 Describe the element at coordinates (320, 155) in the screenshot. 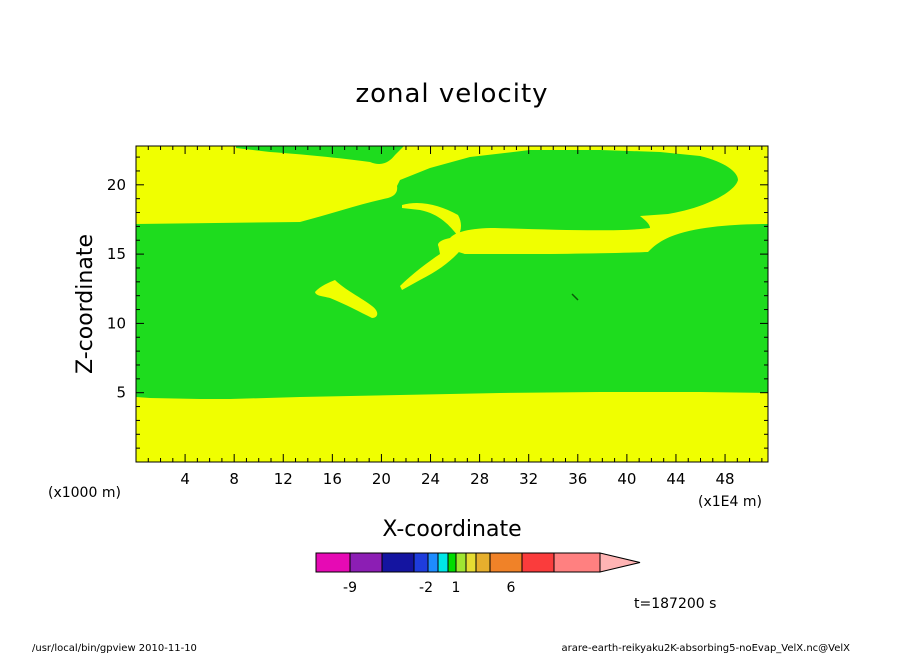

I see `green-region-top` at that location.